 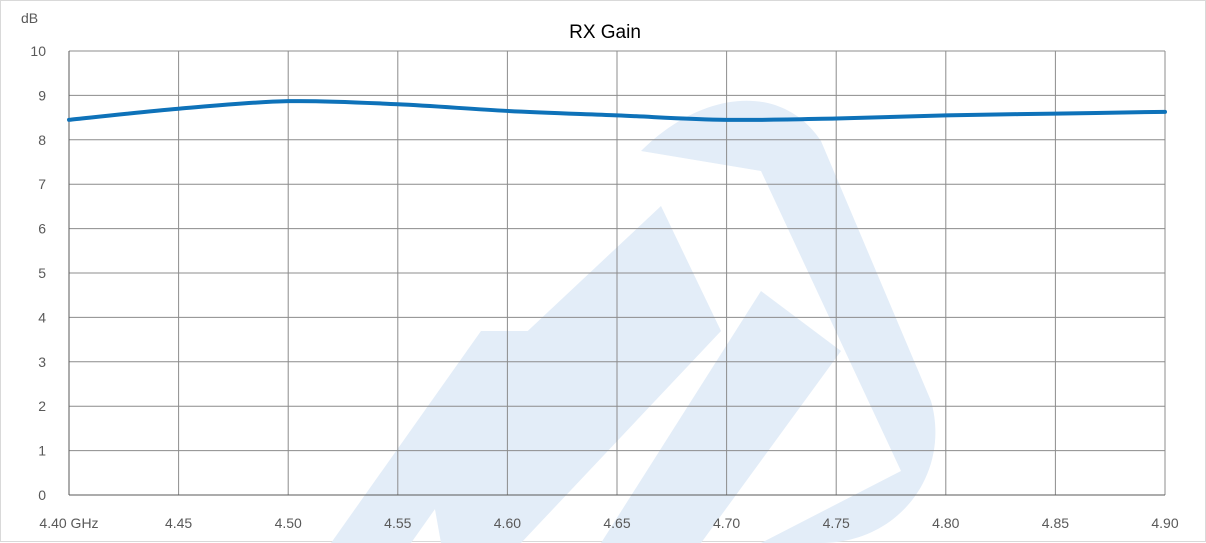 I want to click on chart-title: RX Gain, so click(x=605, y=32).